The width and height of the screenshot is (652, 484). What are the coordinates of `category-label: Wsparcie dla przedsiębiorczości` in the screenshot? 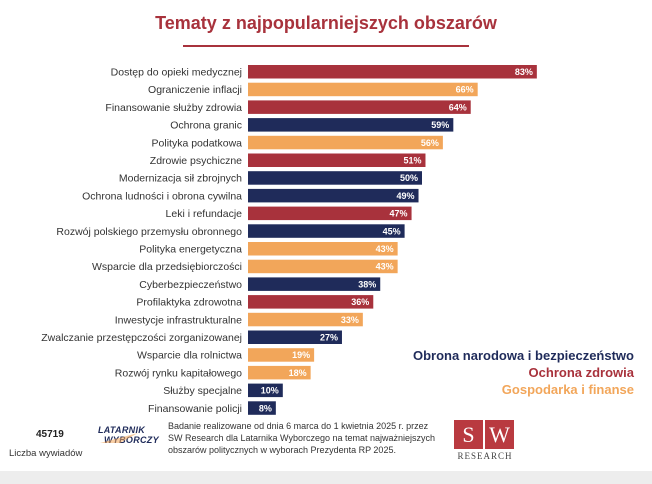 It's located at (167, 267).